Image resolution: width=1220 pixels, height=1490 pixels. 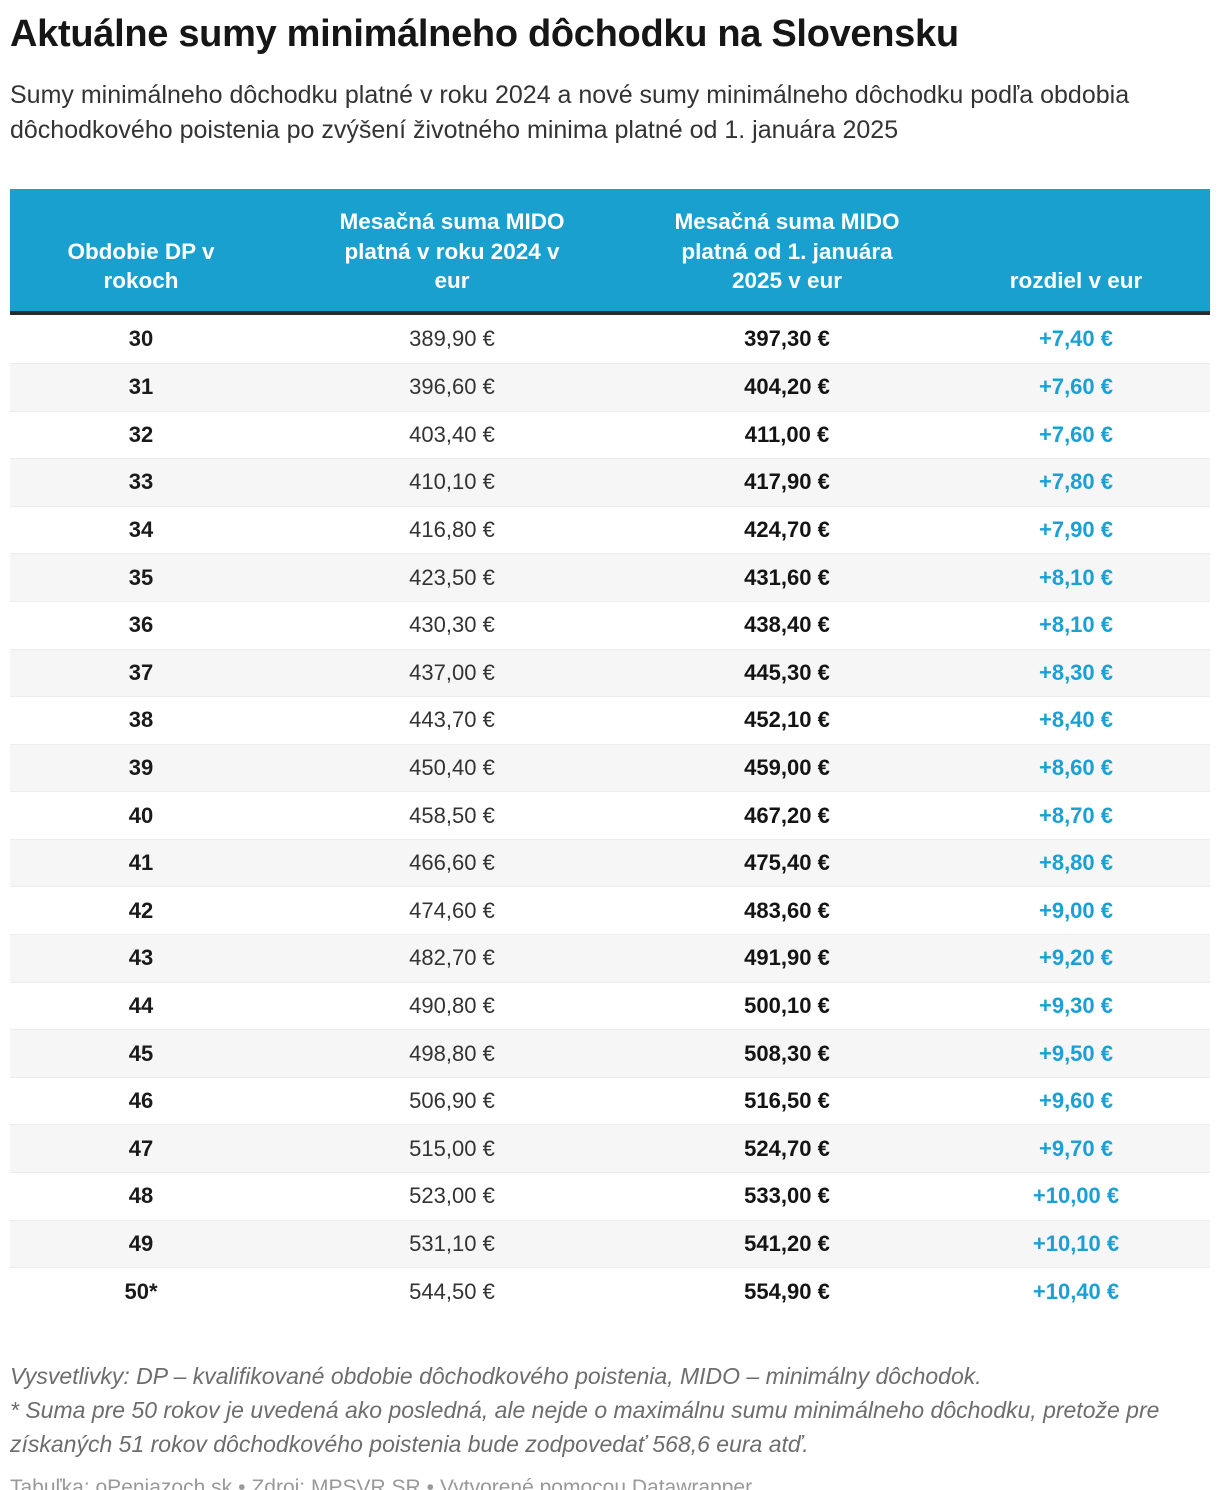 I want to click on table-row: 50* 544,50 € 554,90 € +10,40 €, so click(x=610, y=1291).